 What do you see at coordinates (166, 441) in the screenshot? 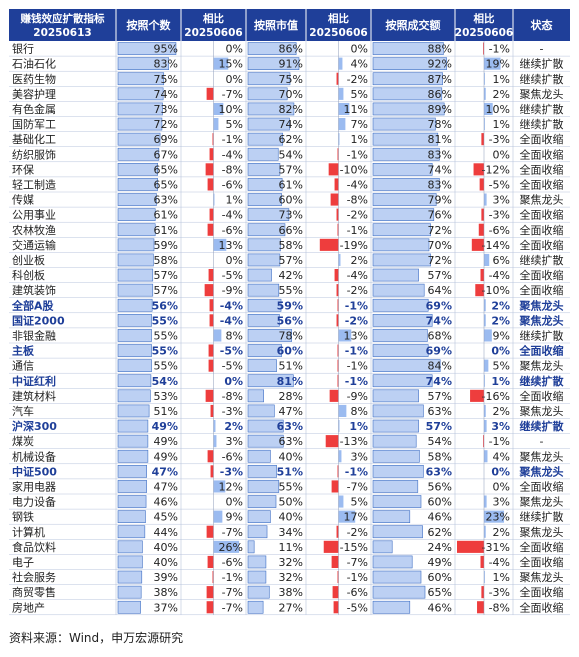
I see `count-label: 49%` at bounding box center [166, 441].